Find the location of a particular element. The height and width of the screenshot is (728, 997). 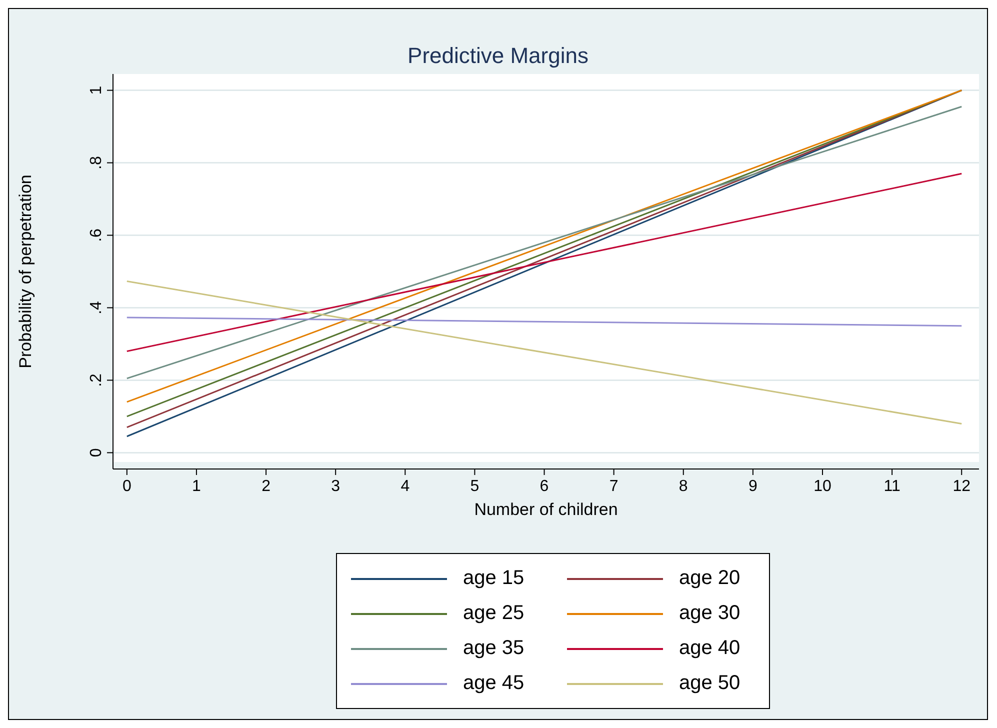

legend-label: age 35 is located at coordinates (493, 648).